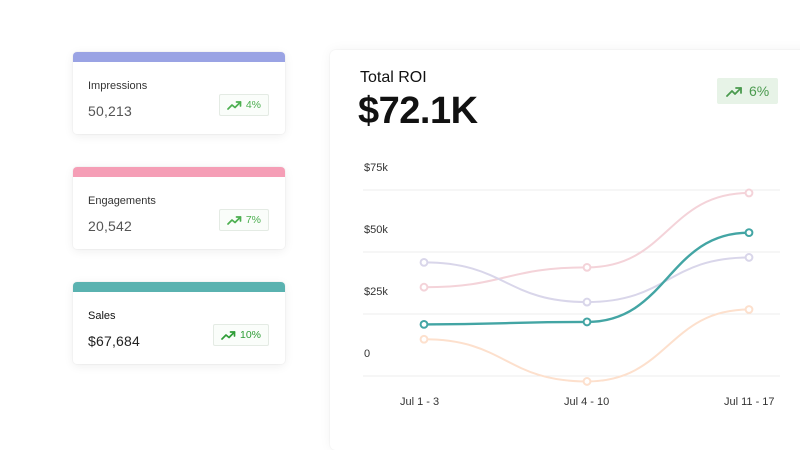 The image size is (800, 450). Describe the element at coordinates (376, 230) in the screenshot. I see `y-tick-label: $50k` at that location.